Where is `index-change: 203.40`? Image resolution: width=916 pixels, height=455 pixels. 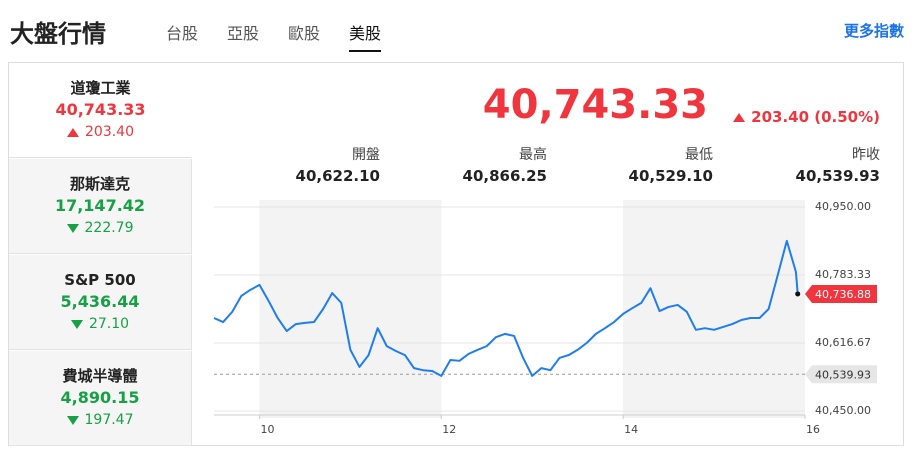
index-change: 203.40 is located at coordinates (100, 132).